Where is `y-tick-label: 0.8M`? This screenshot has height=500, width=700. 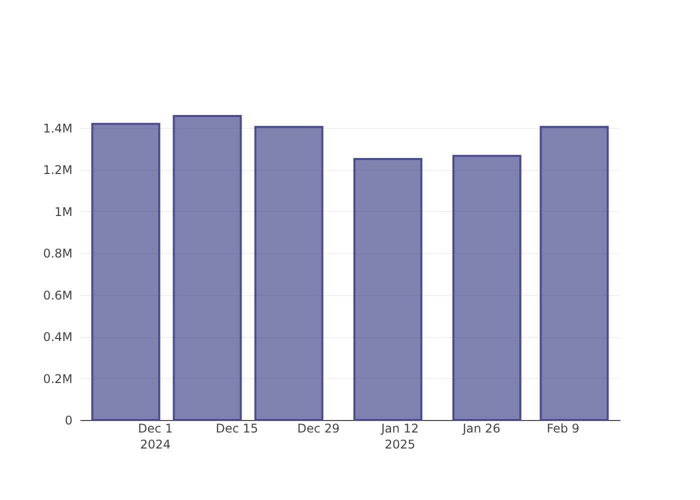 y-tick-label: 0.8M is located at coordinates (57, 253).